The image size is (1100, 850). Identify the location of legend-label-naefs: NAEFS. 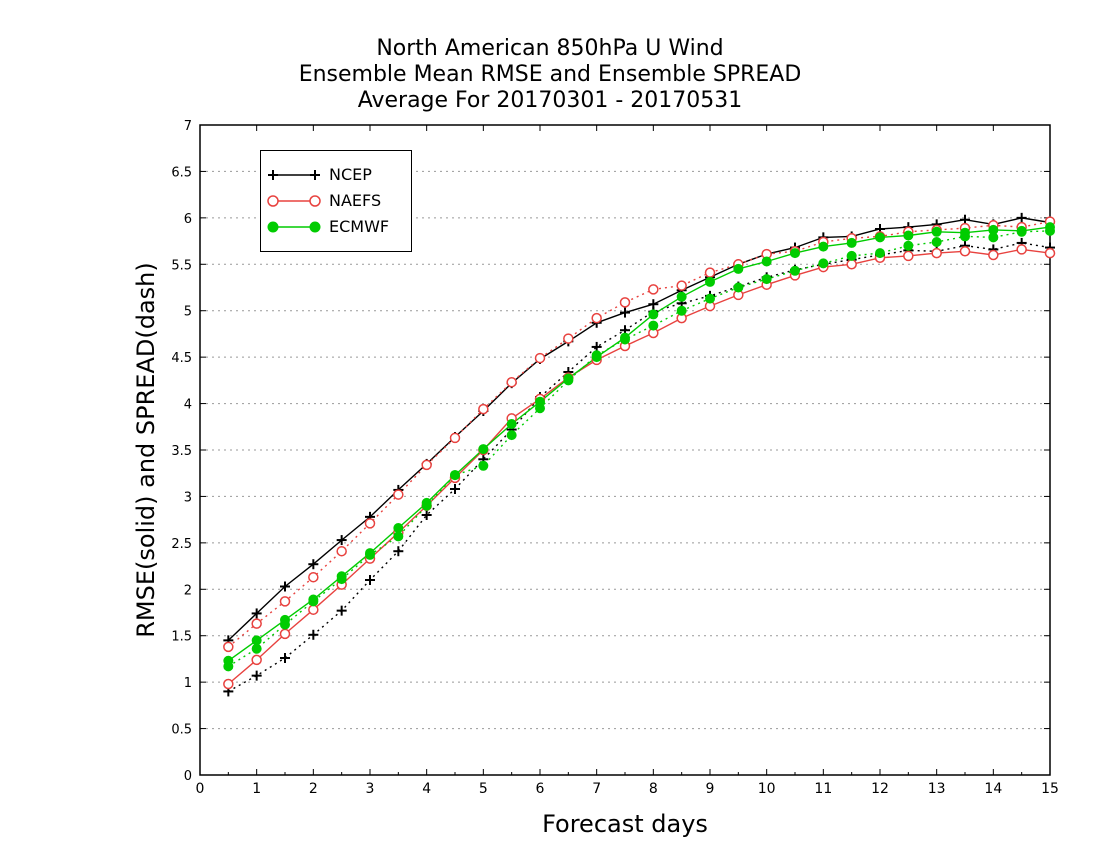
(355, 200).